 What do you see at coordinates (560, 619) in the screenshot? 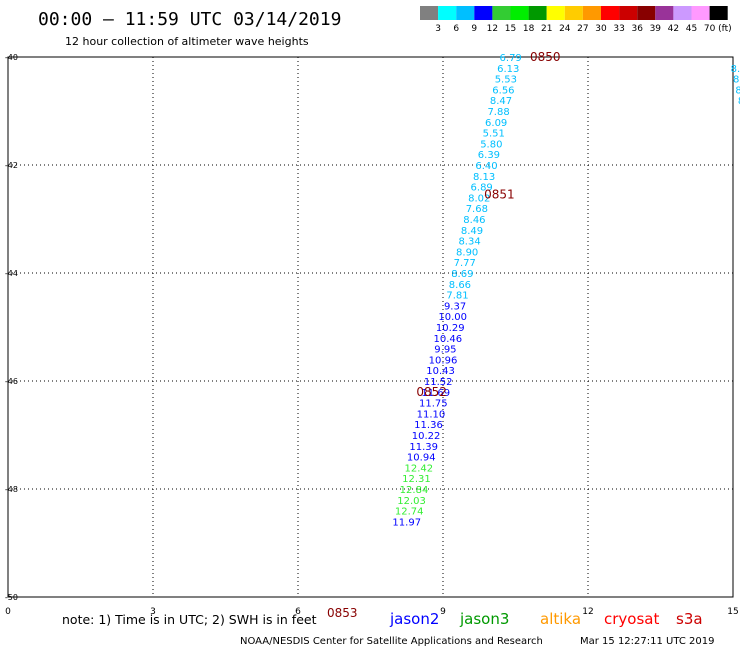
I see `satellite-label: altika` at bounding box center [560, 619].